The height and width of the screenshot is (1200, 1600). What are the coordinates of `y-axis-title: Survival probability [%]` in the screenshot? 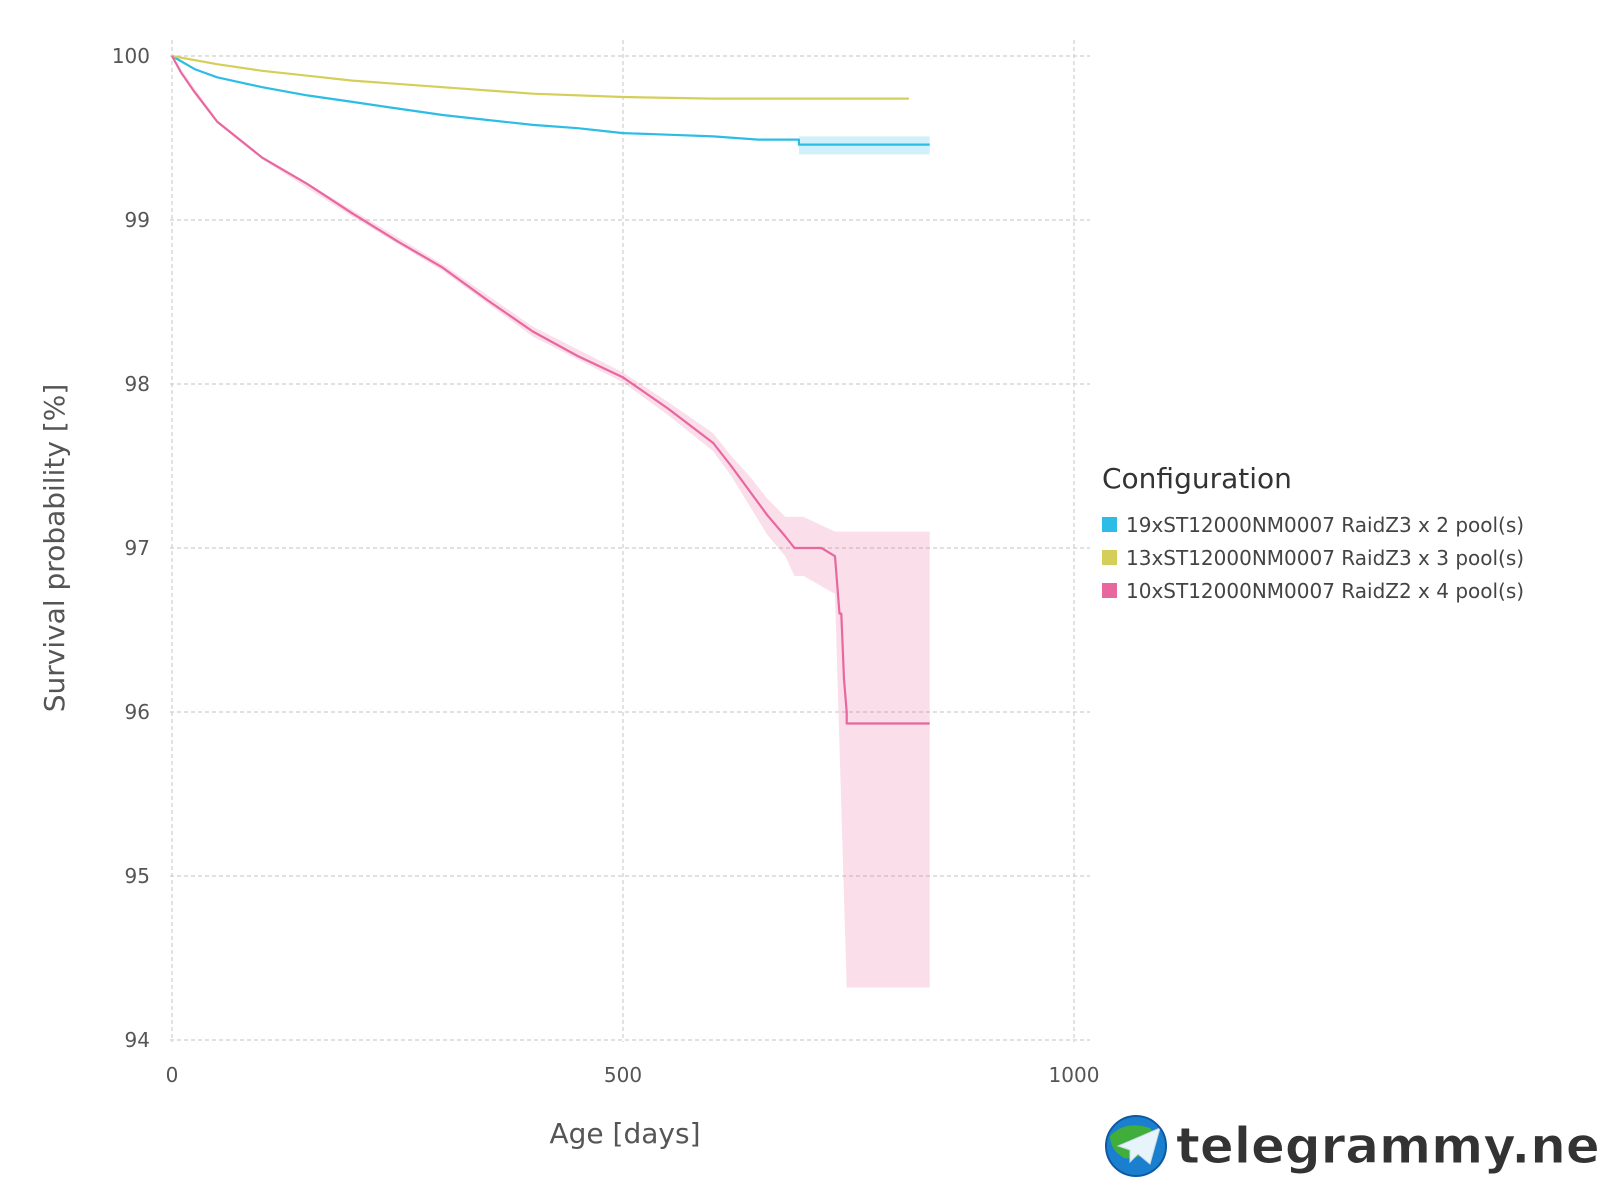 It's located at (54, 548).